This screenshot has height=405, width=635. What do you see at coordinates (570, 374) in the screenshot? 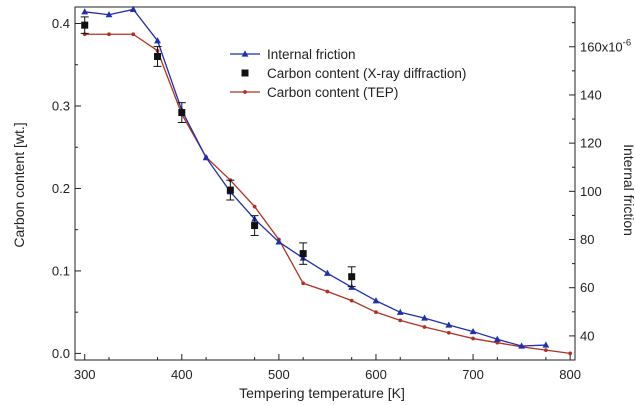
I see `x-tick-label: 800` at bounding box center [570, 374].